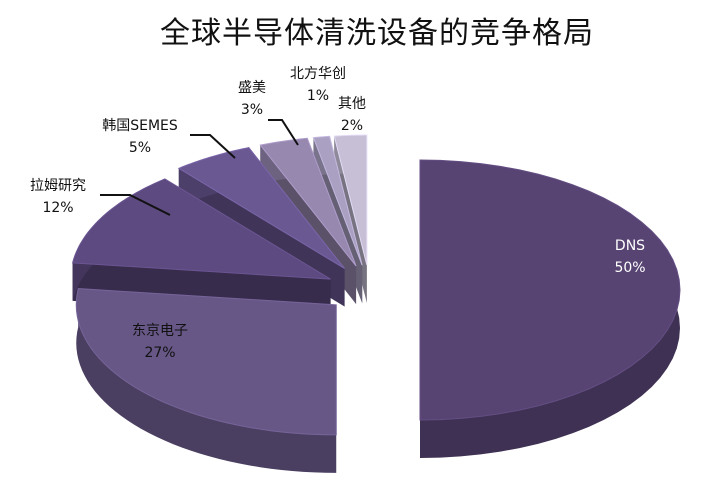 This screenshot has width=718, height=488. What do you see at coordinates (377, 33) in the screenshot?
I see `chart-title: 全球半导体清洗设备的竞争格局` at bounding box center [377, 33].